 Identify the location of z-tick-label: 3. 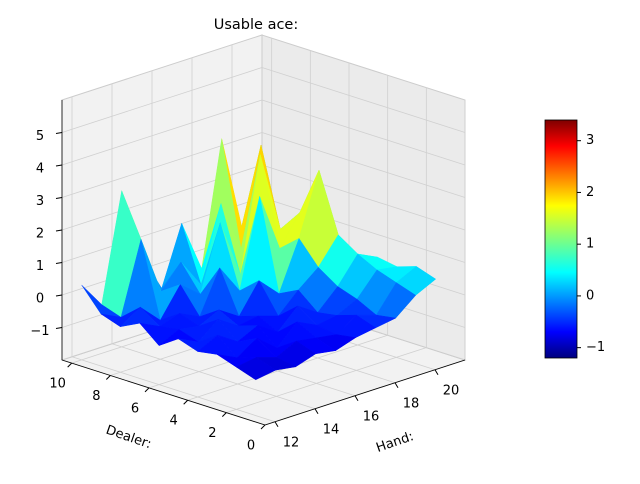
(40, 201).